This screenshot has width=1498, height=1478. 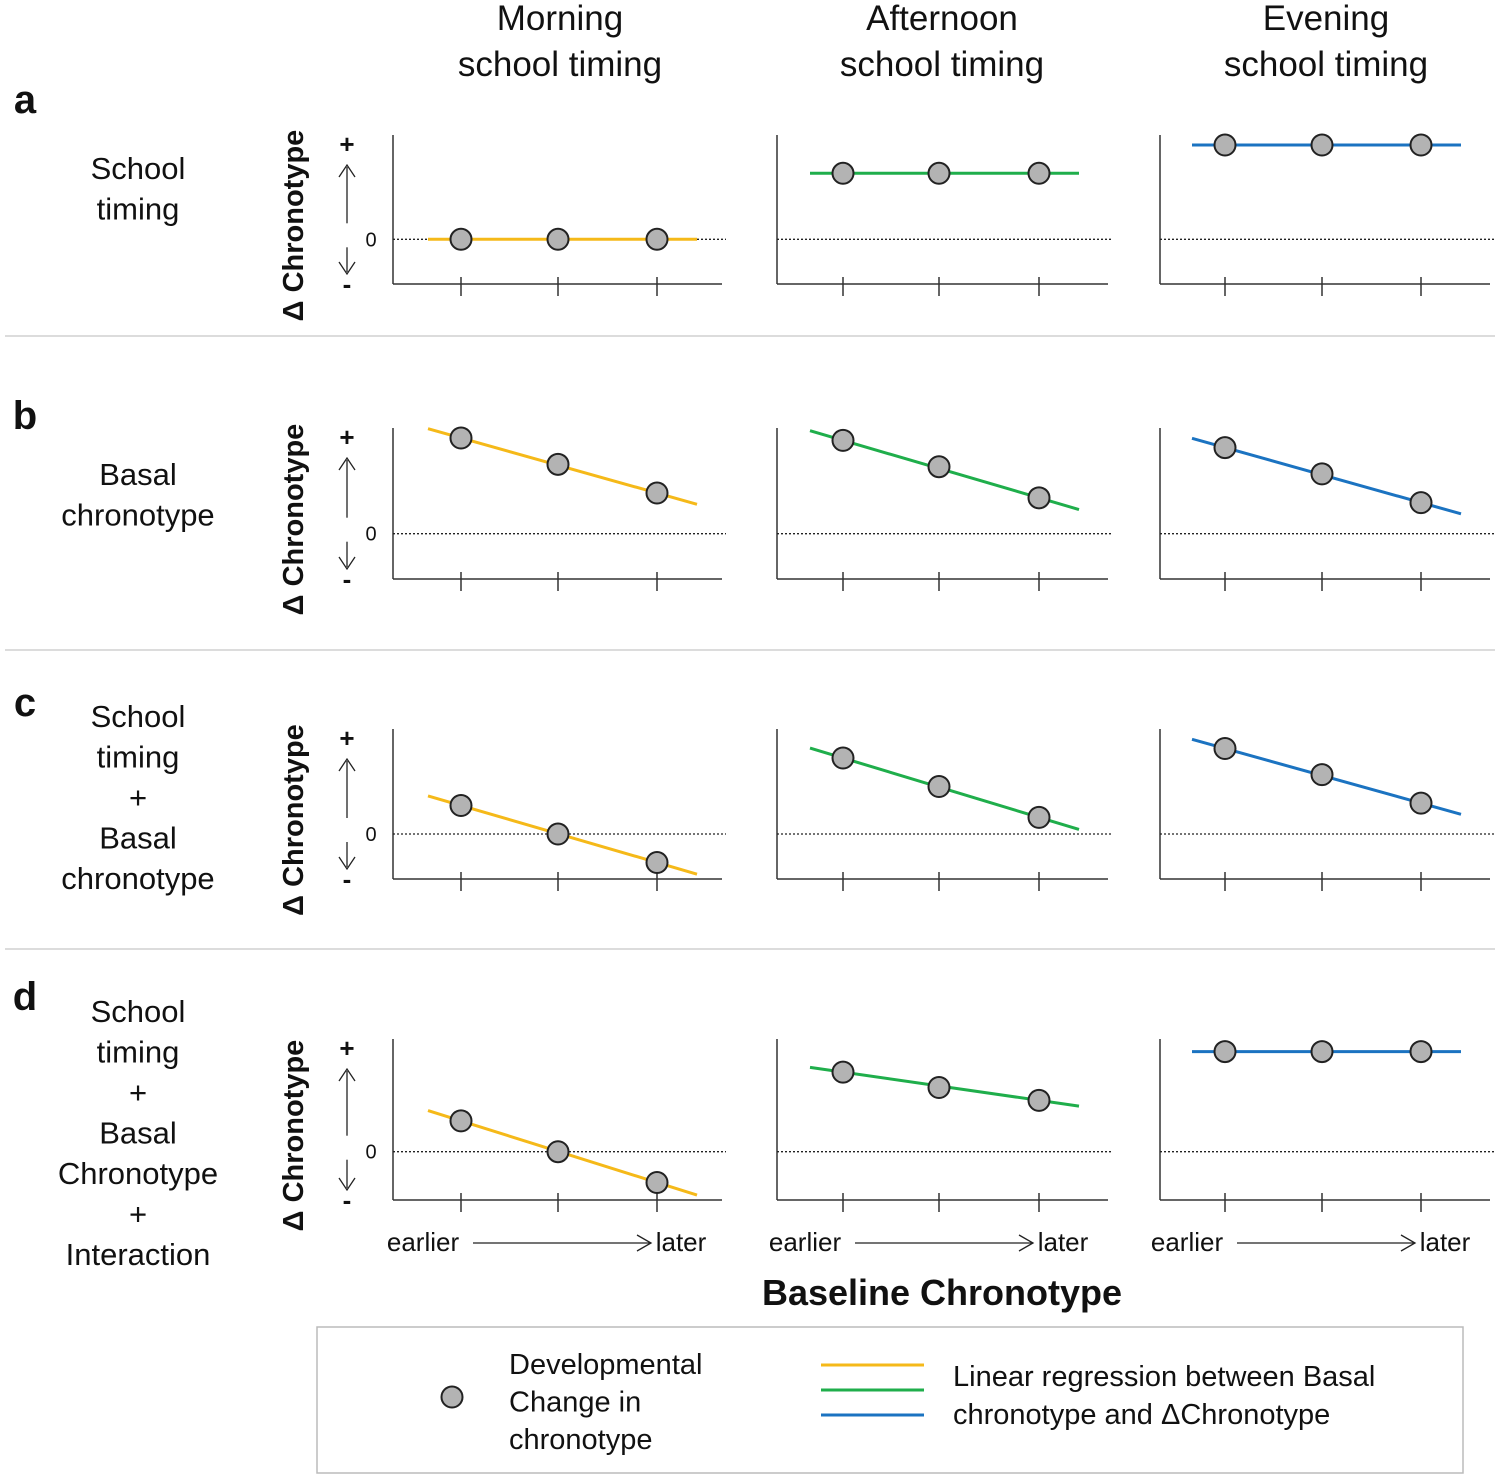 What do you see at coordinates (25, 703) in the screenshot?
I see `row-letter: c` at bounding box center [25, 703].